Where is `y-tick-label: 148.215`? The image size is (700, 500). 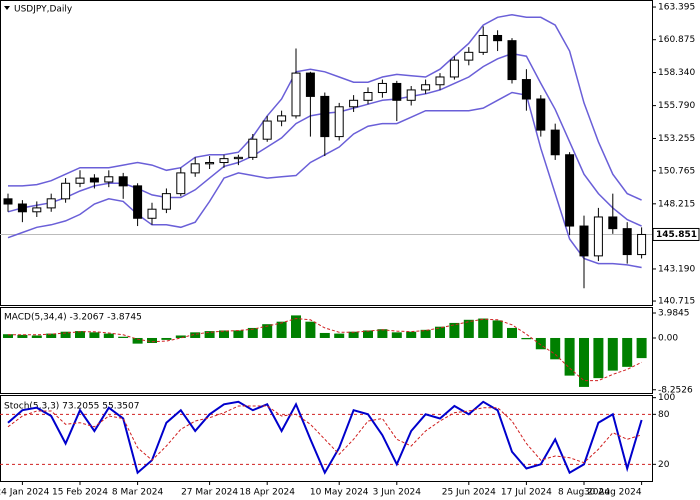
y-tick-label: 148.215 is located at coordinates (676, 204).